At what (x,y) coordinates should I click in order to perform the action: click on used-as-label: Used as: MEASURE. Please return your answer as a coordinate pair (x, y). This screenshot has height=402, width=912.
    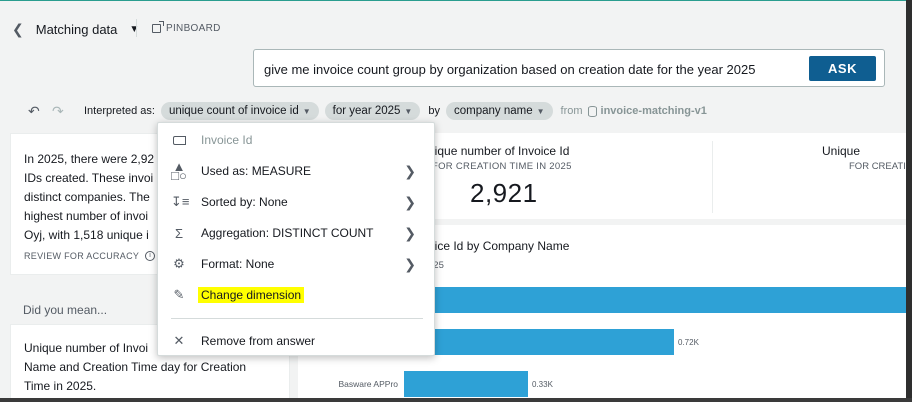
    Looking at the image, I should click on (256, 171).